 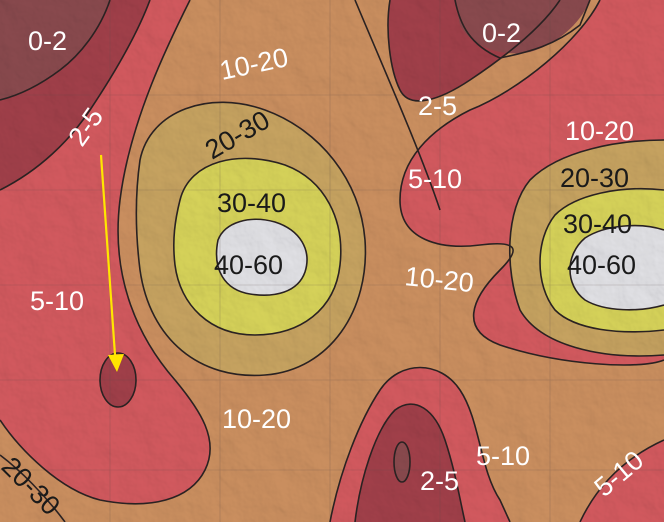 I want to click on arrow-head, so click(x=116, y=363).